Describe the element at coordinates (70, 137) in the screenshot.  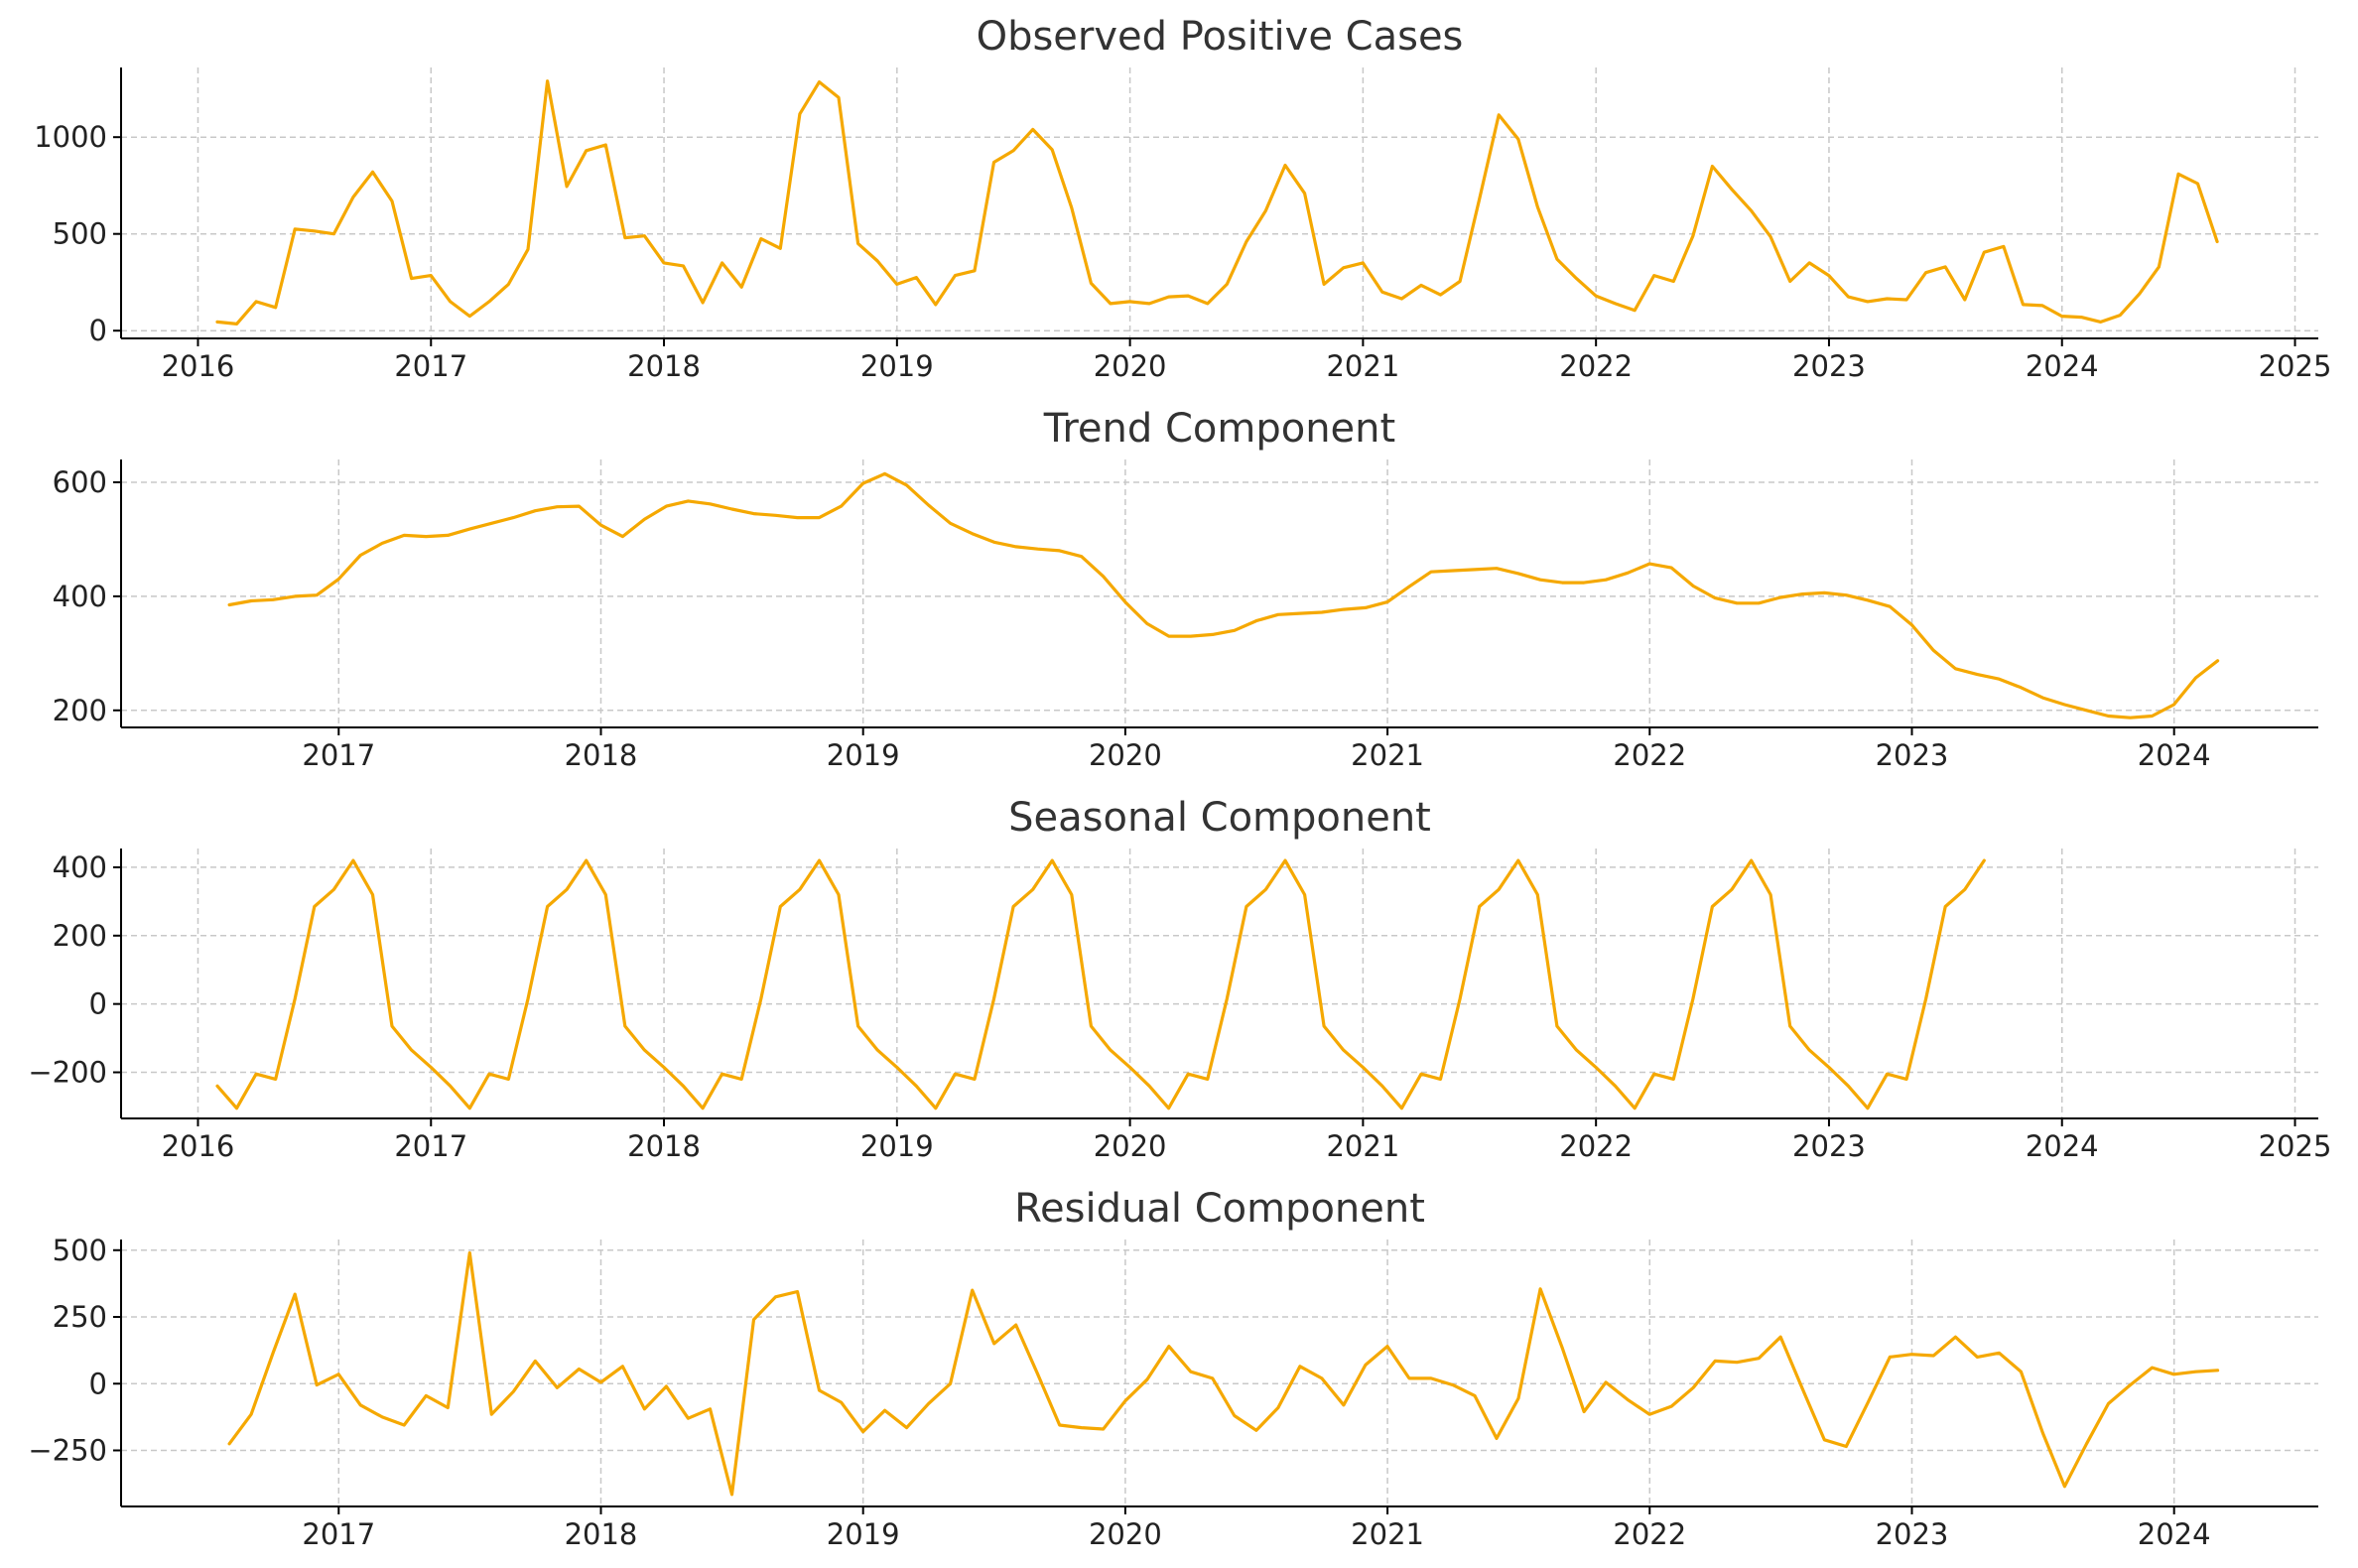
I see `observed-y-tick-label: 1000` at that location.